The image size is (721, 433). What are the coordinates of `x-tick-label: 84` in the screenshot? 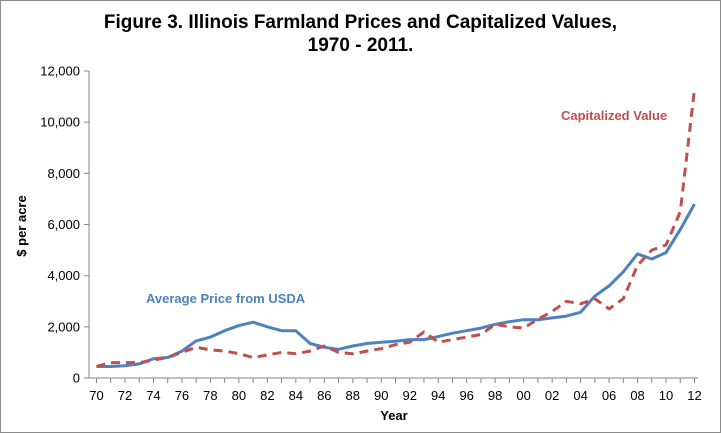 It's located at (296, 395).